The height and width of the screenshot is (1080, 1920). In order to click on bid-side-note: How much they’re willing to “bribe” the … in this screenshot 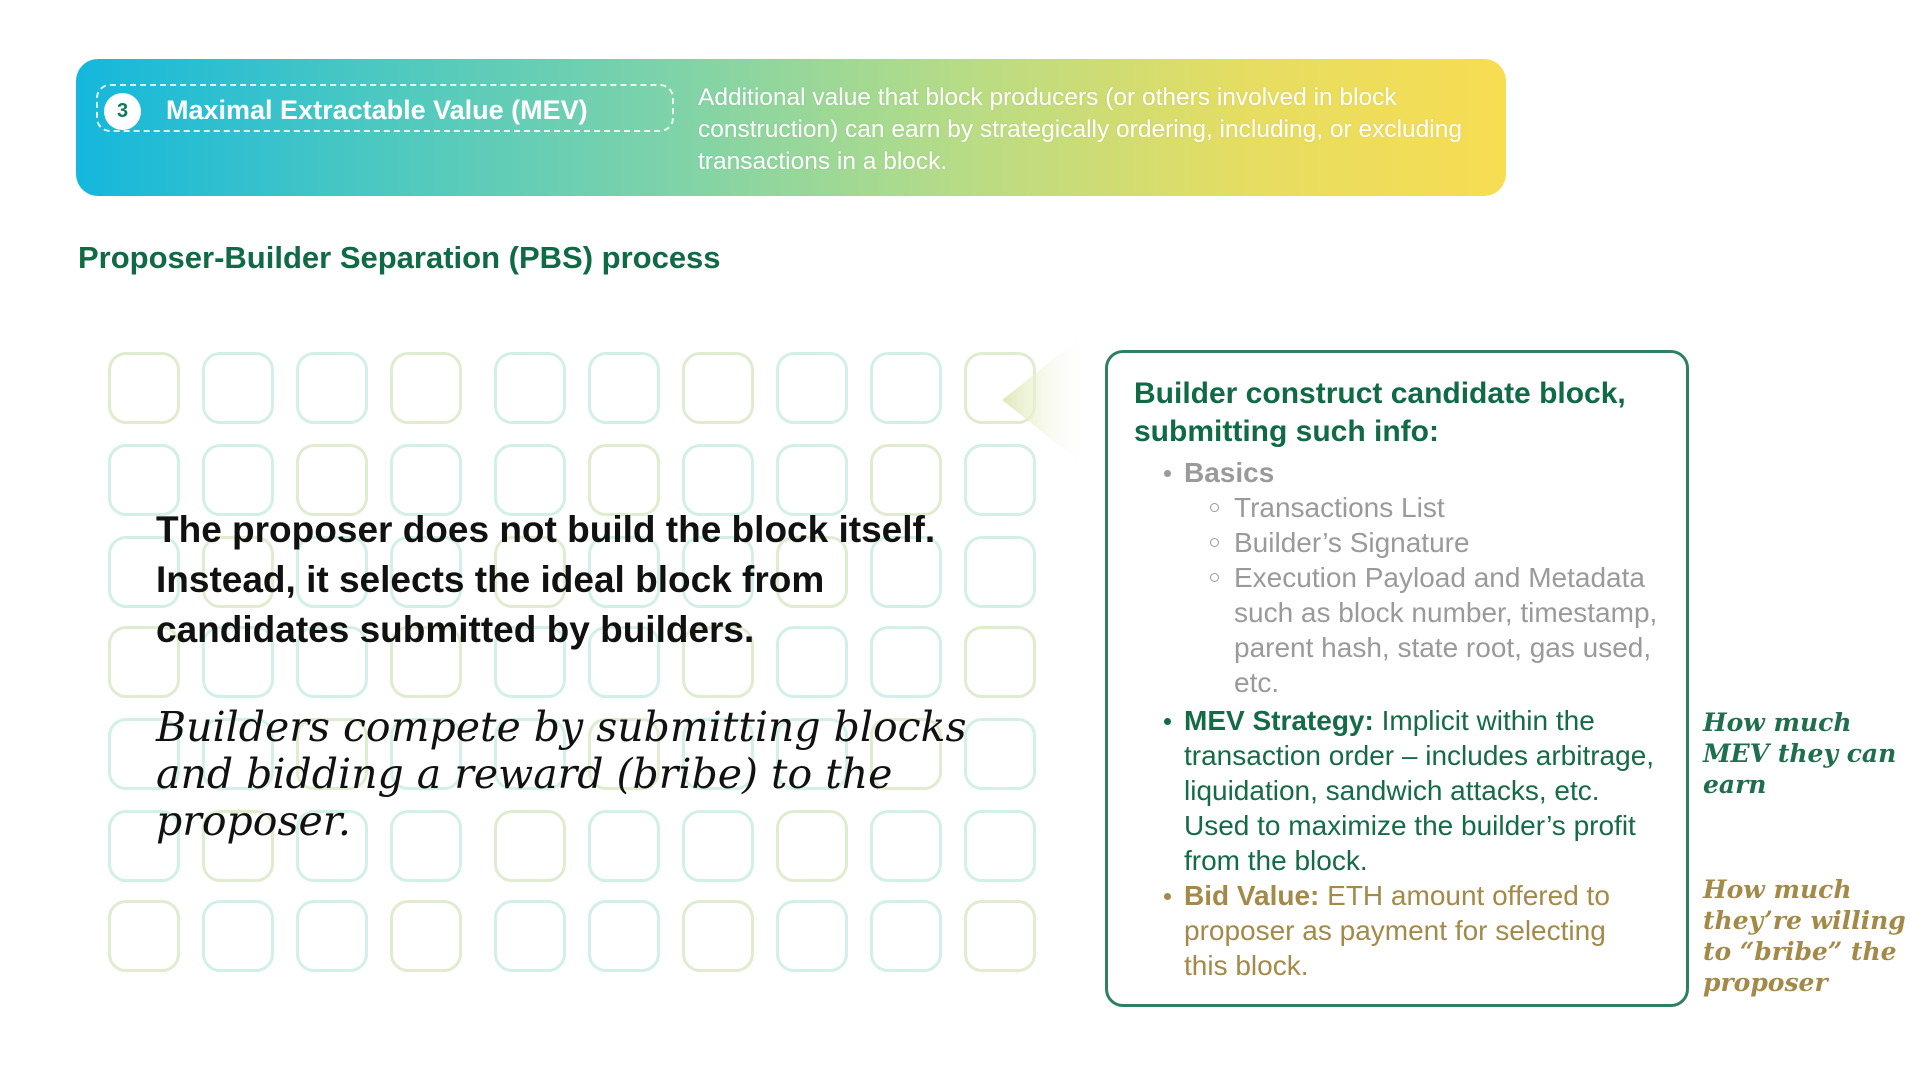, I will do `click(1804, 936)`.